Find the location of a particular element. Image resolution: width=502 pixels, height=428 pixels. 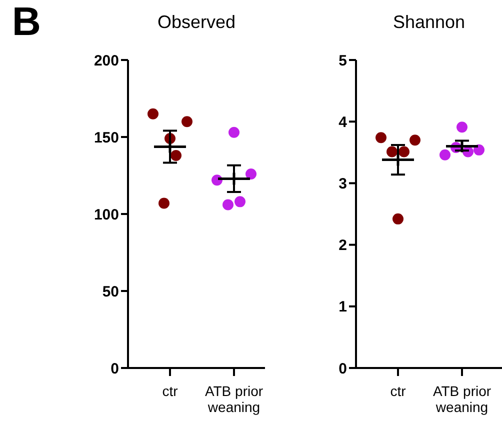

y-tick-label: 1 is located at coordinates (342, 307).